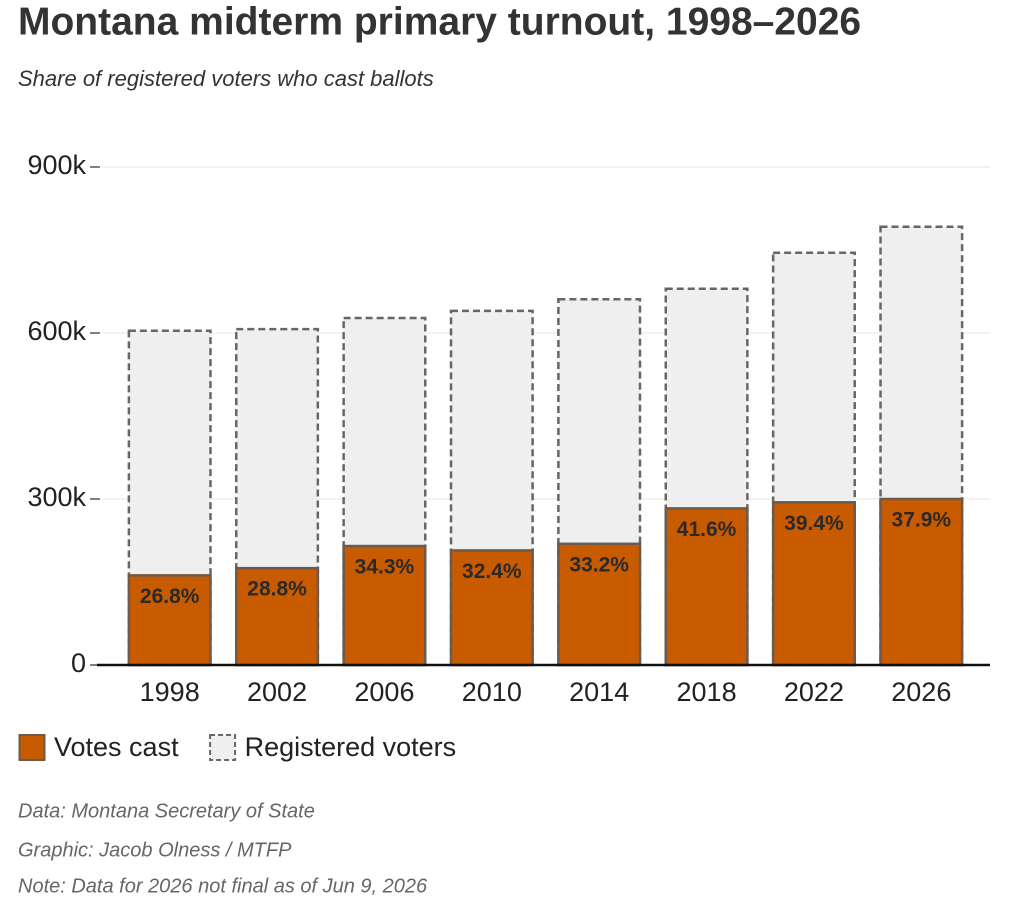 The image size is (1024, 922). What do you see at coordinates (277, 692) in the screenshot?
I see `x-tick-label: 2002` at bounding box center [277, 692].